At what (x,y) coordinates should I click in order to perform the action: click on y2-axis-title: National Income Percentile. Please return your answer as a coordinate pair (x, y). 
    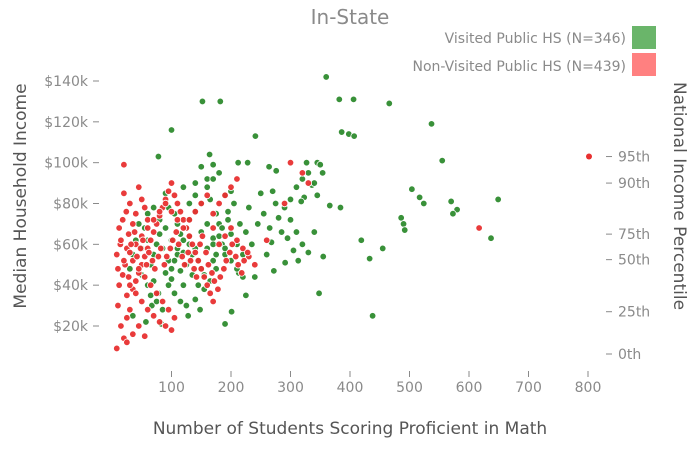
    Looking at the image, I should click on (679, 196).